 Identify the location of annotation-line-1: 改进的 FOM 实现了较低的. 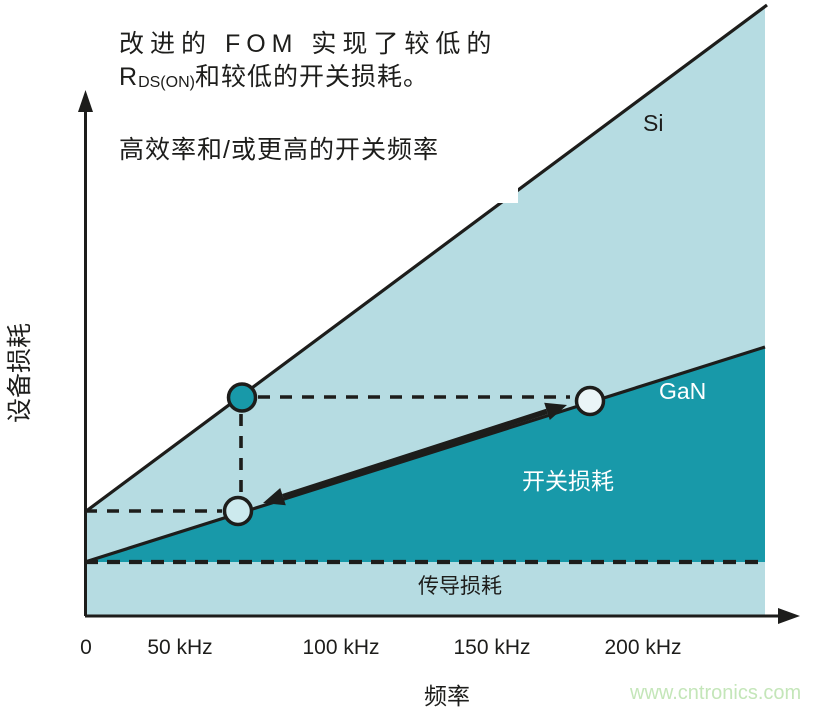
(308, 44).